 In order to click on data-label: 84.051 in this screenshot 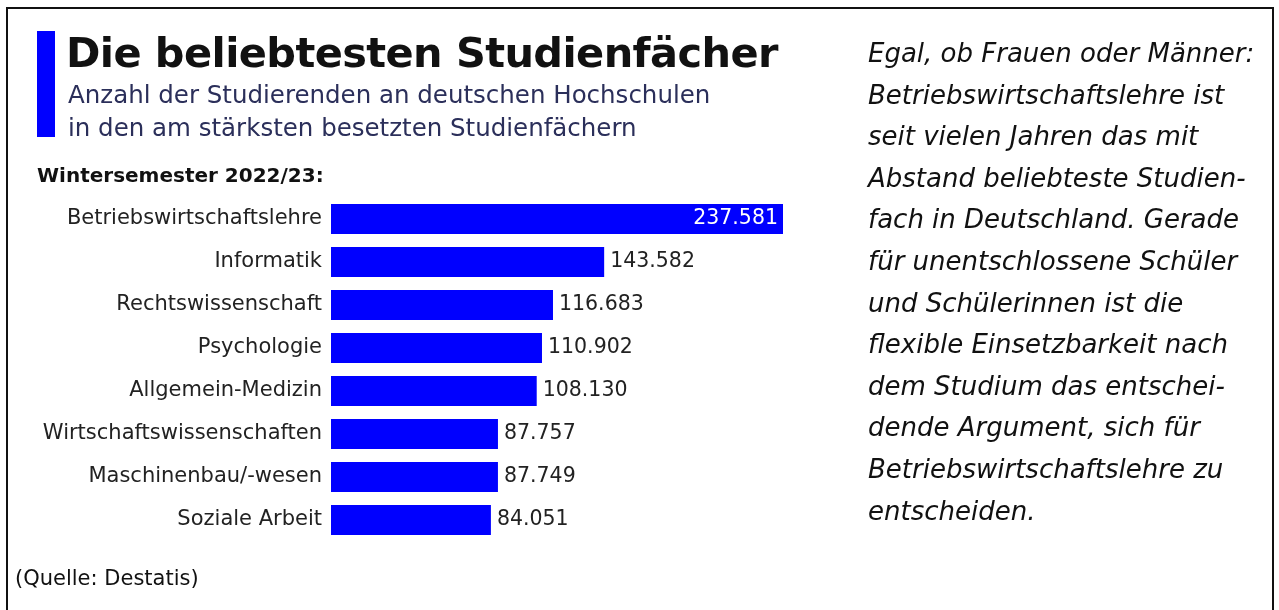, I will do `click(532, 518)`.